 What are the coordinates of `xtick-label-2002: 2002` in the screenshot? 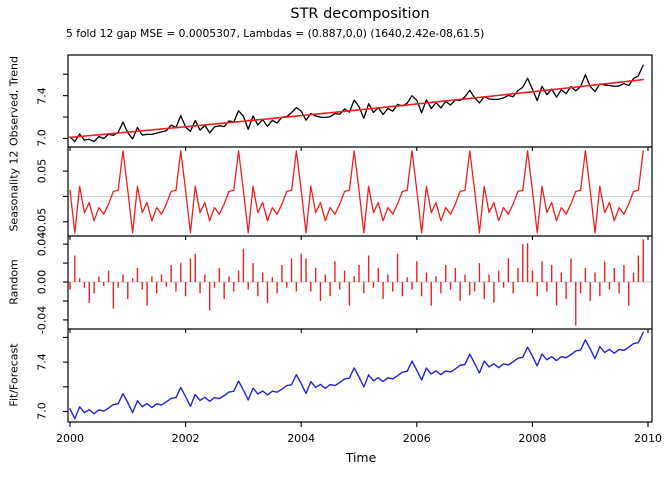 It's located at (185, 438).